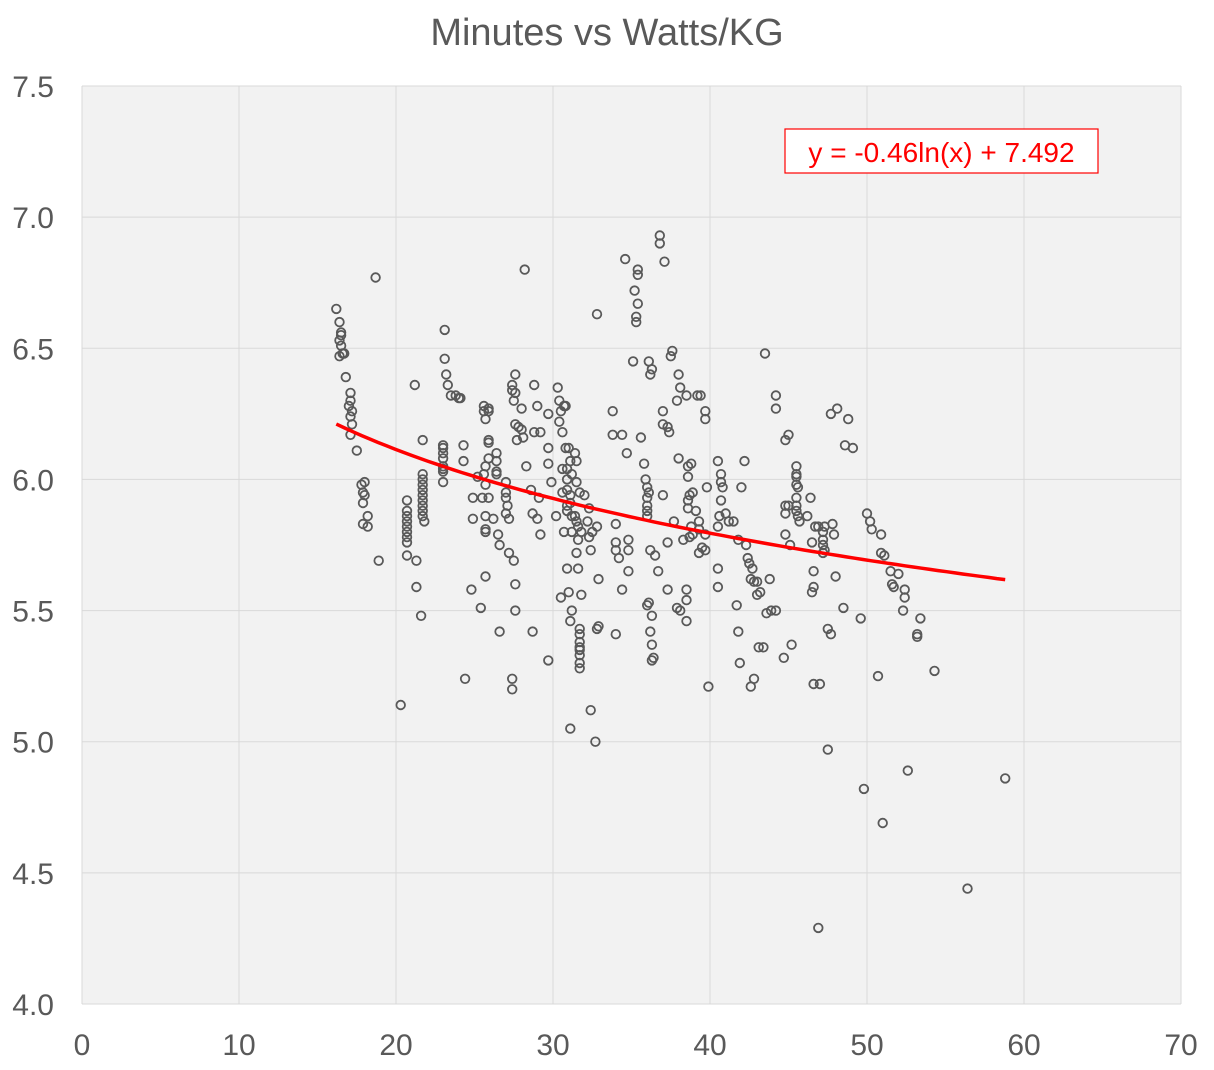  I want to click on y-tick-label: 7.0, so click(33, 218).